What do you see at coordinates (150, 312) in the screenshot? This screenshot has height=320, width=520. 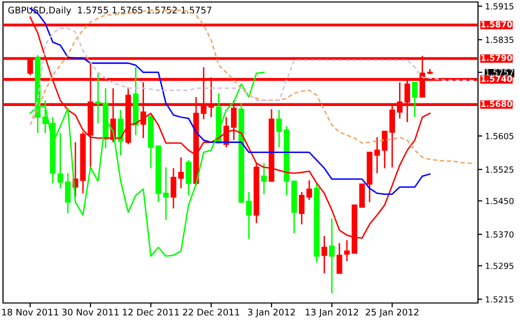 I see `x-tick-label: 12 Dec 2011` at bounding box center [150, 312].